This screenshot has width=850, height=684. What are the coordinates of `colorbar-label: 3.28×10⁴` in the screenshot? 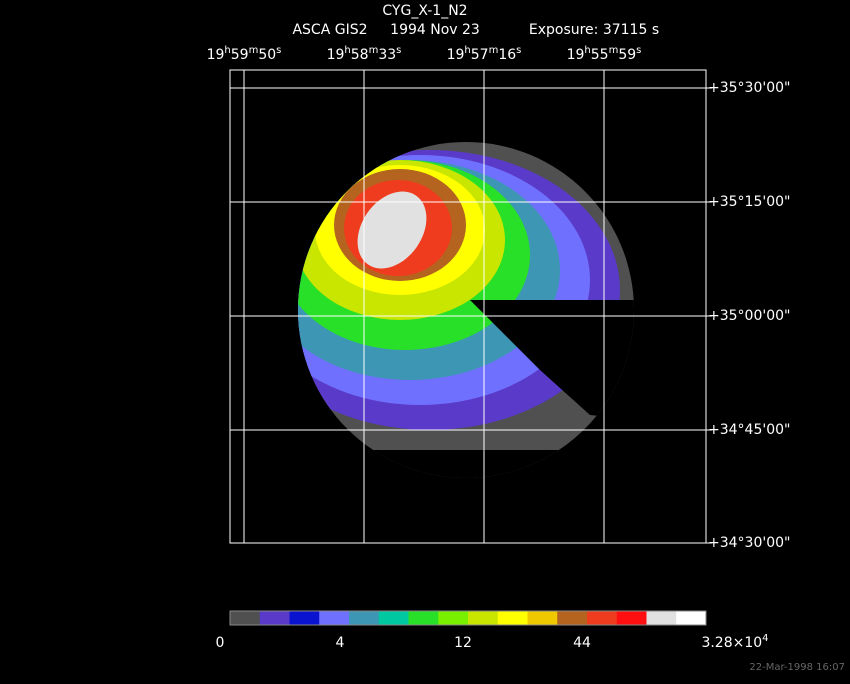 It's located at (734, 642).